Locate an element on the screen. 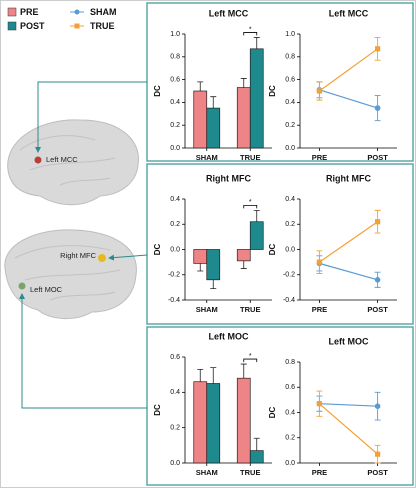 The width and height of the screenshot is (416, 488). significance-label: * is located at coordinates (250, 202).